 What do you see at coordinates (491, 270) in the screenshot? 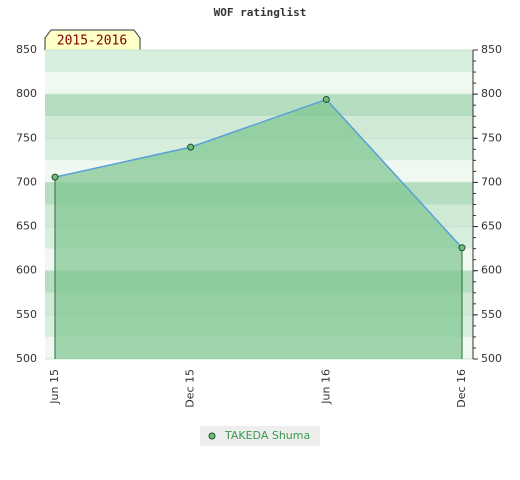
I see `y2-tick-label: 600` at bounding box center [491, 270].